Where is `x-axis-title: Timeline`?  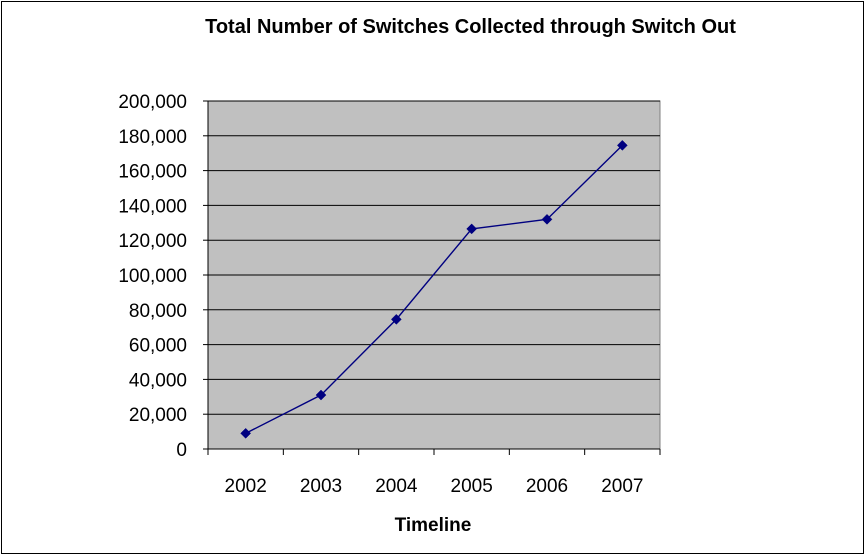
x-axis-title: Timeline is located at coordinates (433, 525).